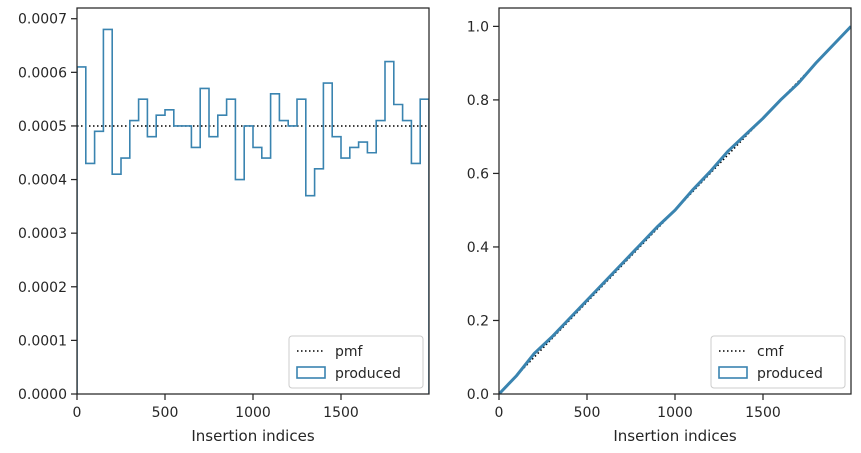  Describe the element at coordinates (42, 73) in the screenshot. I see `y-tick-label: 0.0006` at that location.